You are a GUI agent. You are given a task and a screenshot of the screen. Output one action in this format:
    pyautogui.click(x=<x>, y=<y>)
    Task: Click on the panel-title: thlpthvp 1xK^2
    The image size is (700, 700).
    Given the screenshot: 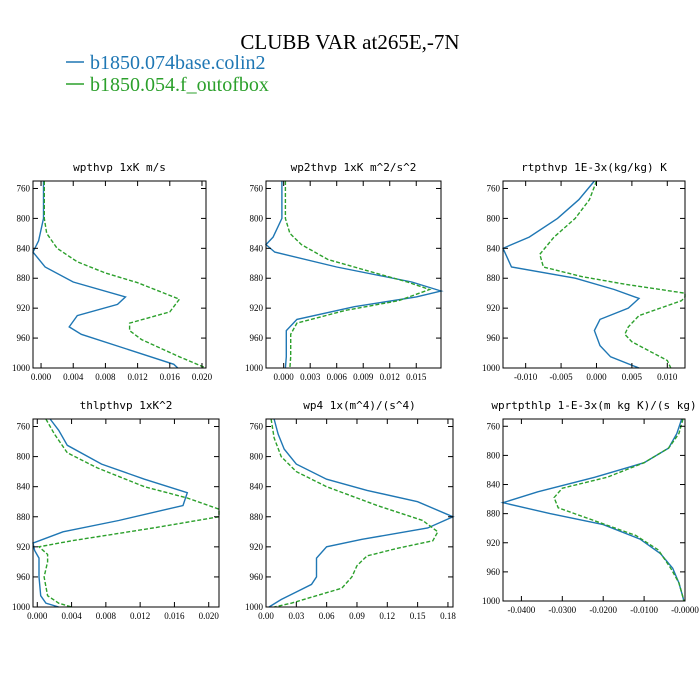 What is the action you would take?
    pyautogui.click(x=126, y=405)
    